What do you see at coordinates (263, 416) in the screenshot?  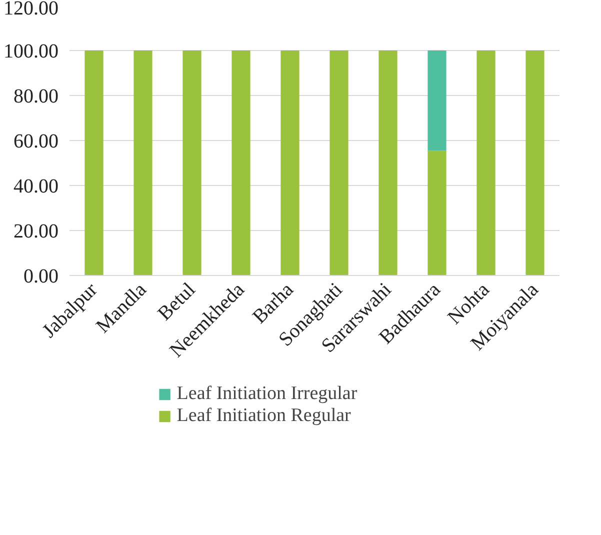 I see `legend-label: Leaf Initiation Regular` at bounding box center [263, 416].